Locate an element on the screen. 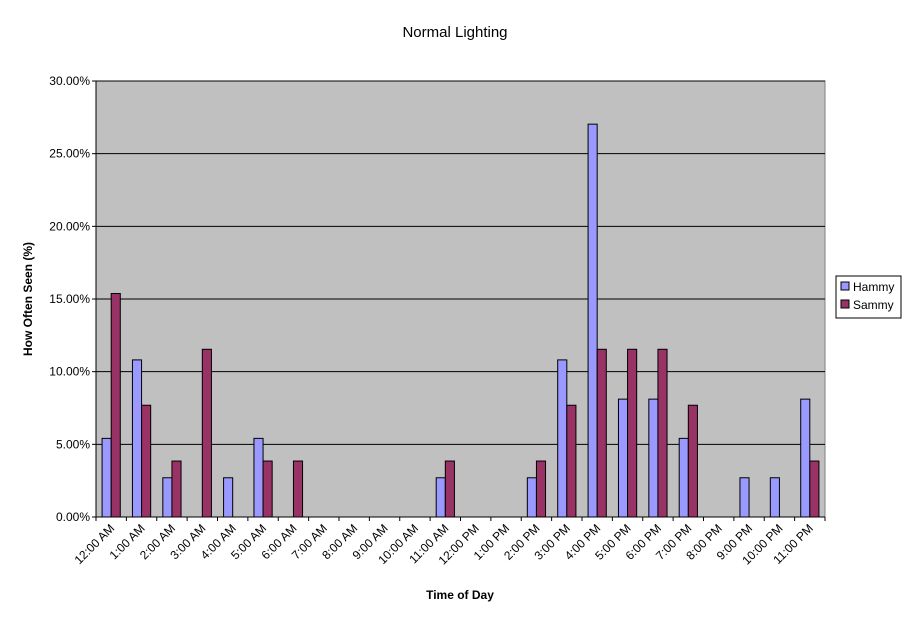  y-axis-title: How Often Seen (%) is located at coordinates (28, 299).